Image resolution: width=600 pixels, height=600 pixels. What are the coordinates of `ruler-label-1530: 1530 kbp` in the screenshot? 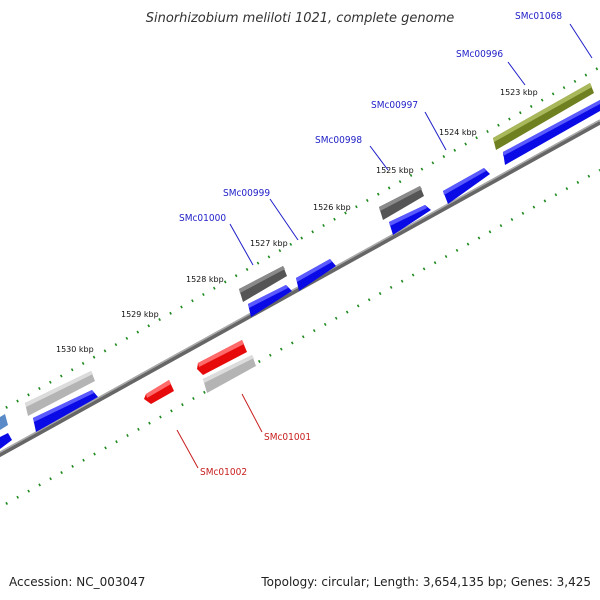 It's located at (75, 349).